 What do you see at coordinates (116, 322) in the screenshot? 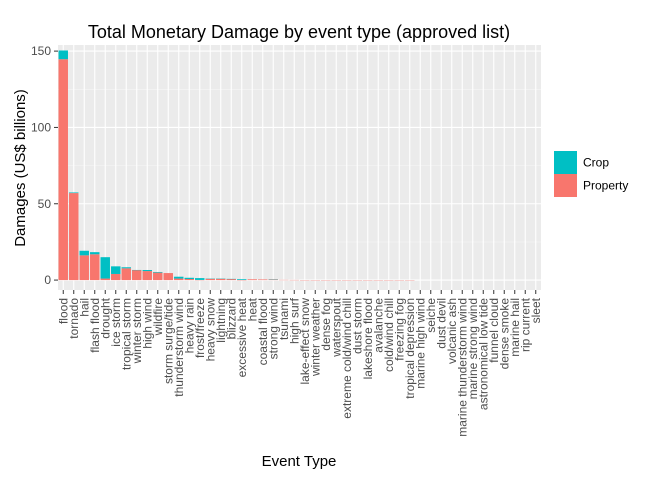
I see `x-tick-label: ice storm` at bounding box center [116, 322].